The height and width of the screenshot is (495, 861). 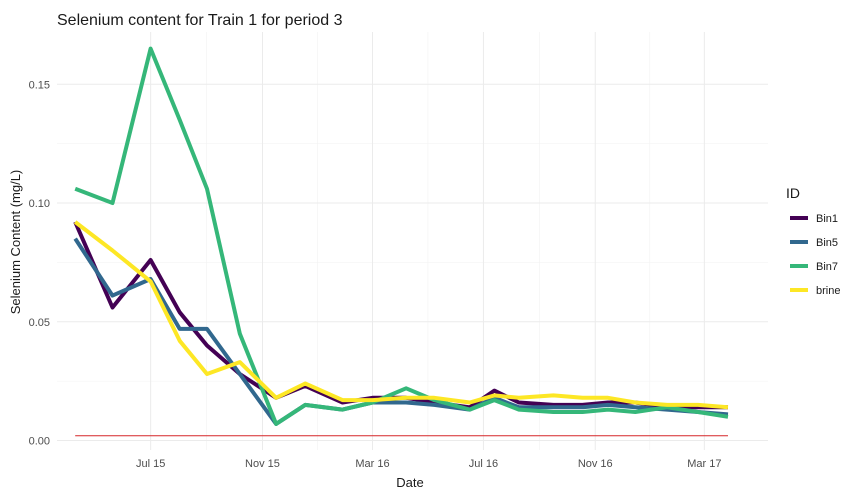 I want to click on legend: ID Bin1 Bin5 Bin7 brine, so click(x=813, y=241).